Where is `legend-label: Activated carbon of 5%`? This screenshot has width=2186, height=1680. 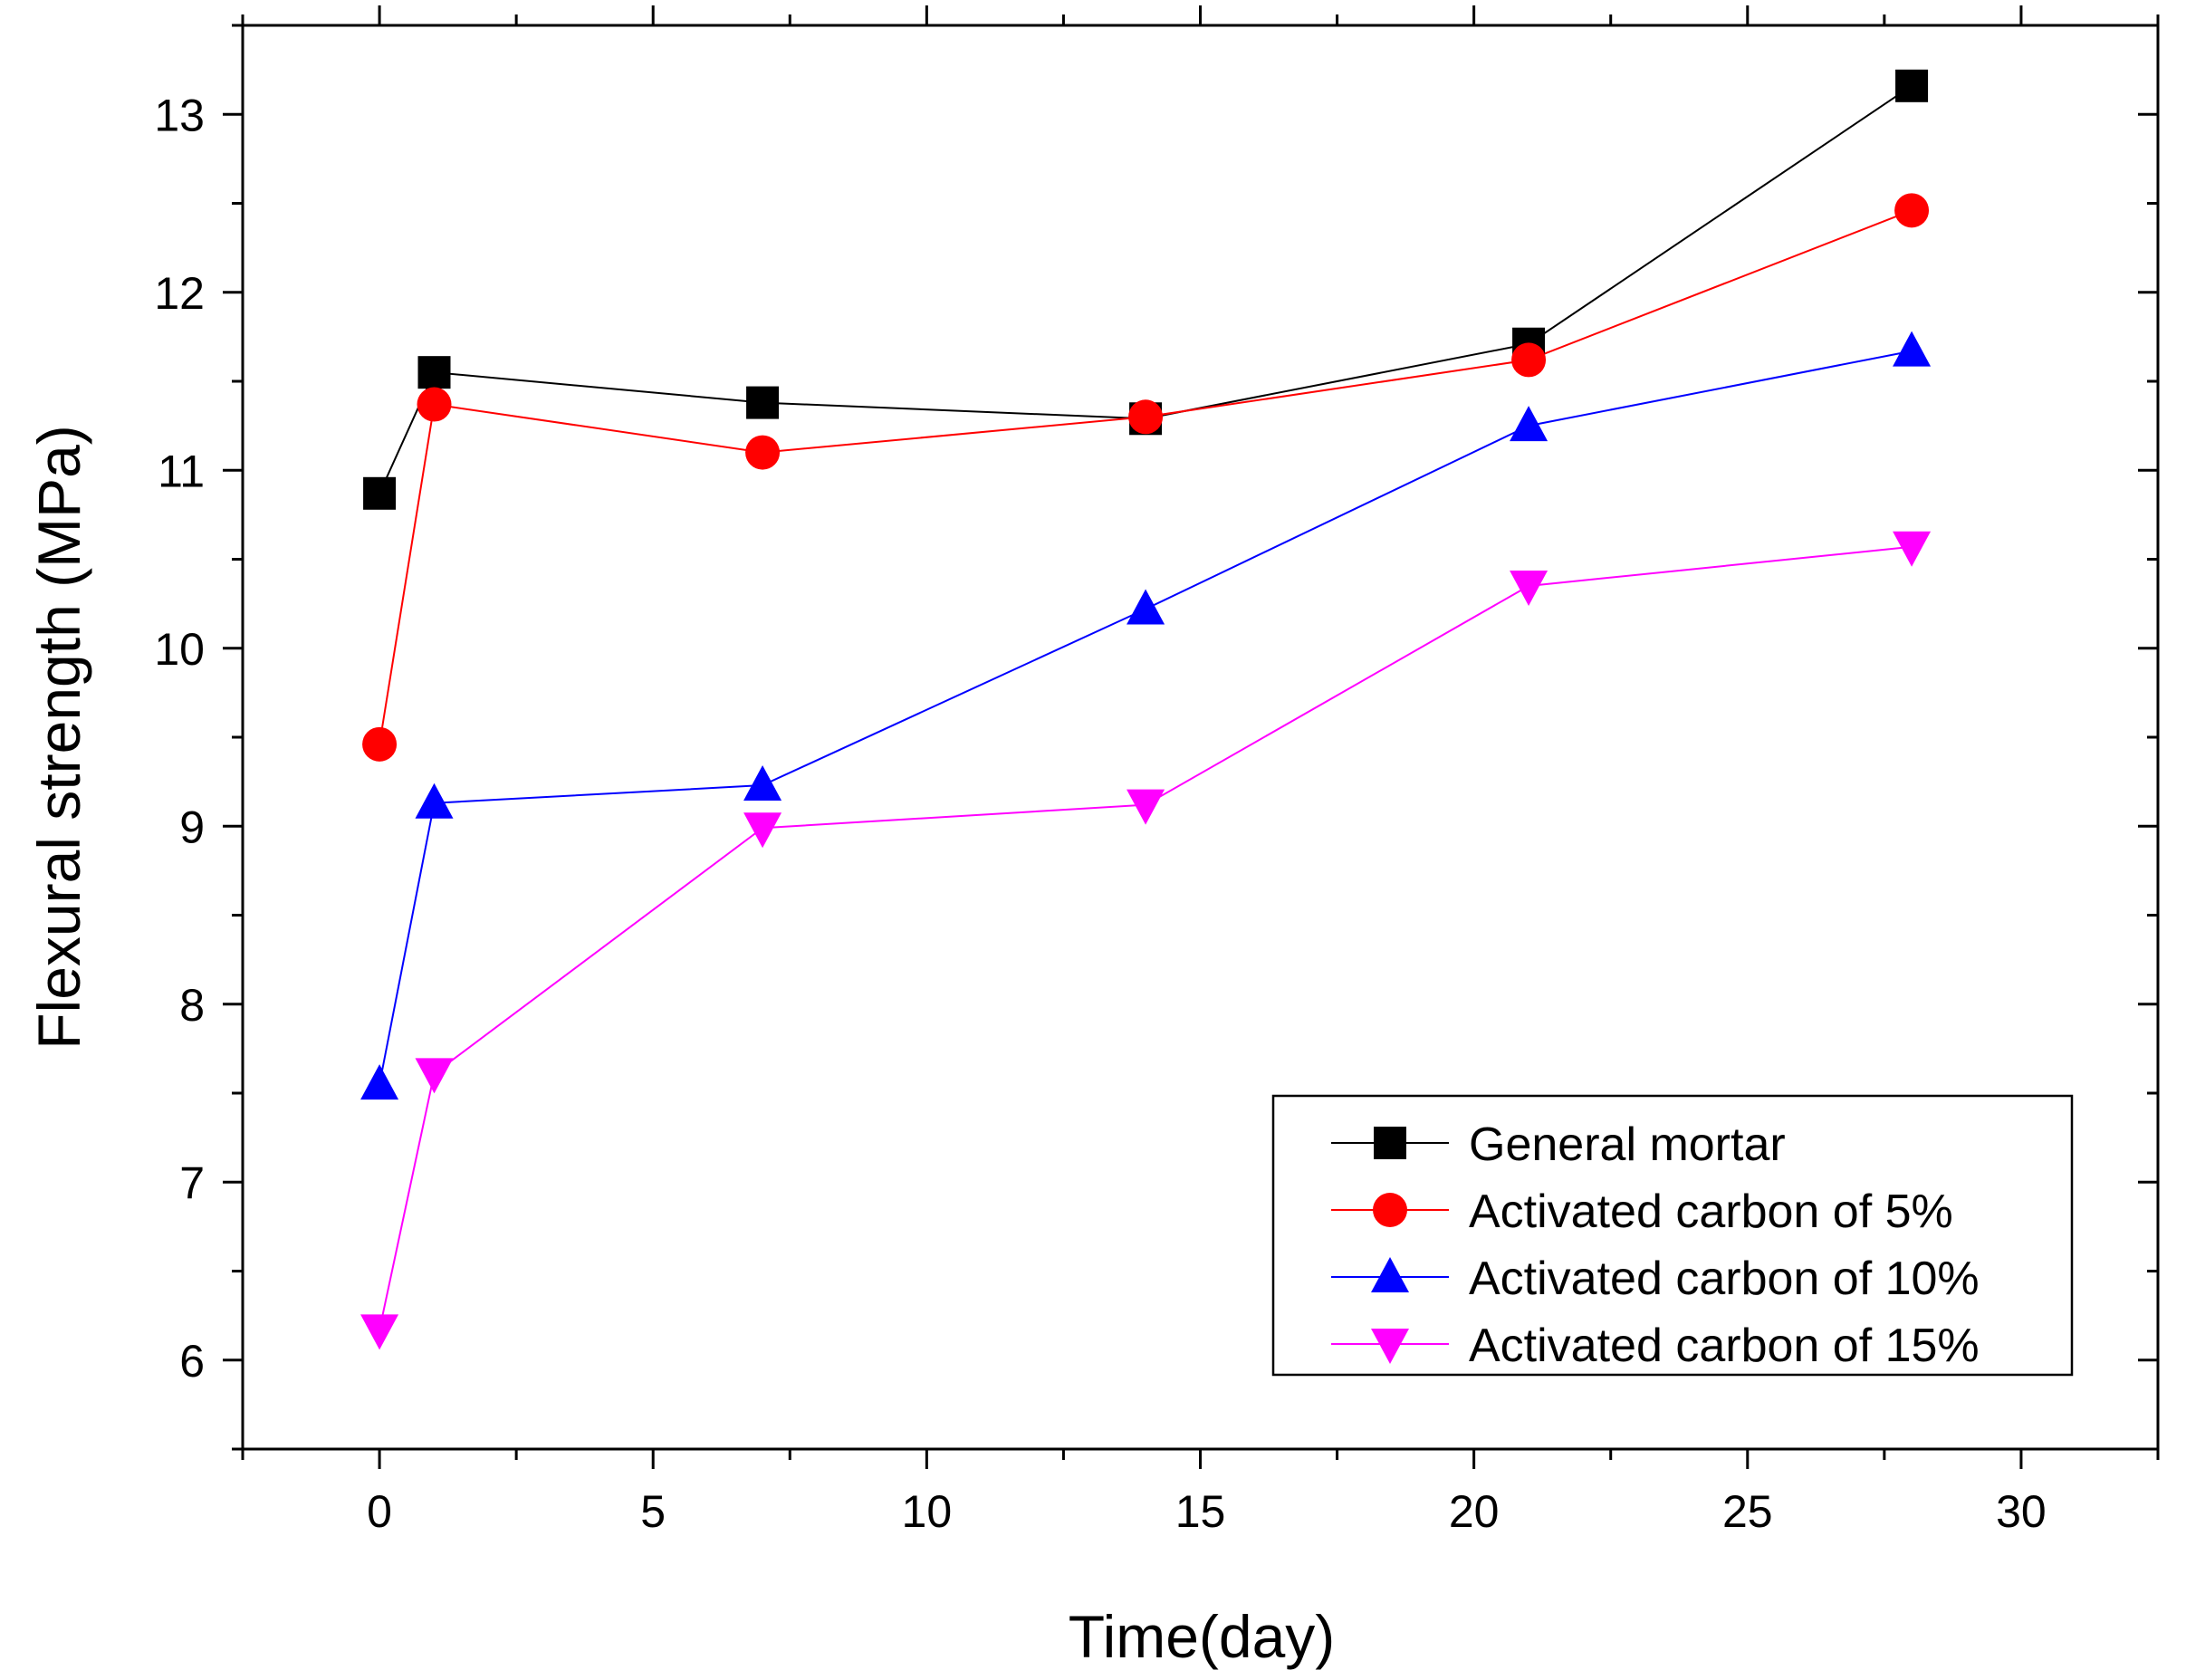 legend-label: Activated carbon of 5% is located at coordinates (1711, 1212).